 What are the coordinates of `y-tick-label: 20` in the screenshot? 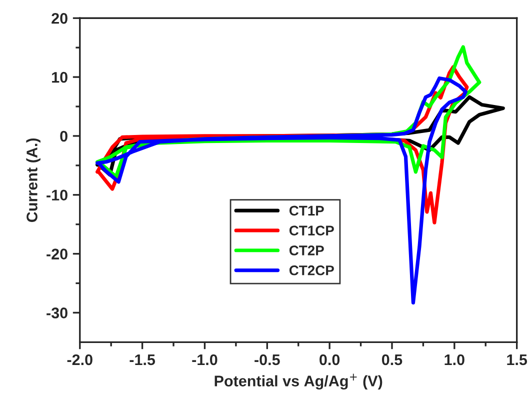 It's located at (60, 18).